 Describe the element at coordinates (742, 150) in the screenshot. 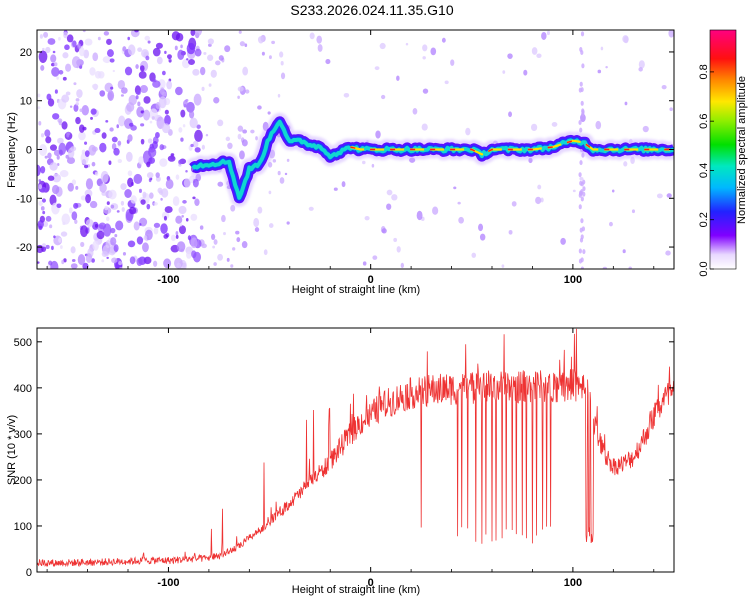

I see `colorbar-label: Normalized spectral amplitude` at that location.